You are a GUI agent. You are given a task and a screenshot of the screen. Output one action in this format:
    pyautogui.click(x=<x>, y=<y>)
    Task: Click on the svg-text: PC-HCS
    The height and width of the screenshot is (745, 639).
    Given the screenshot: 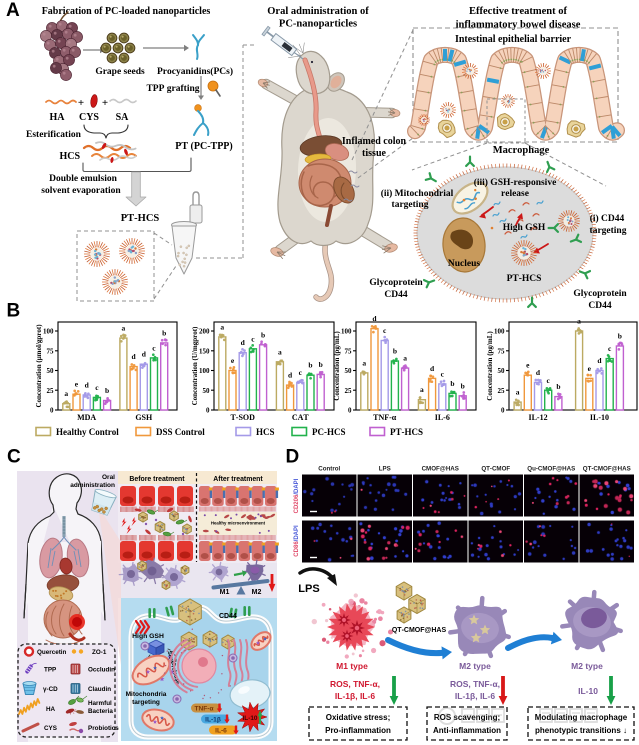 What is the action you would take?
    pyautogui.click(x=329, y=432)
    